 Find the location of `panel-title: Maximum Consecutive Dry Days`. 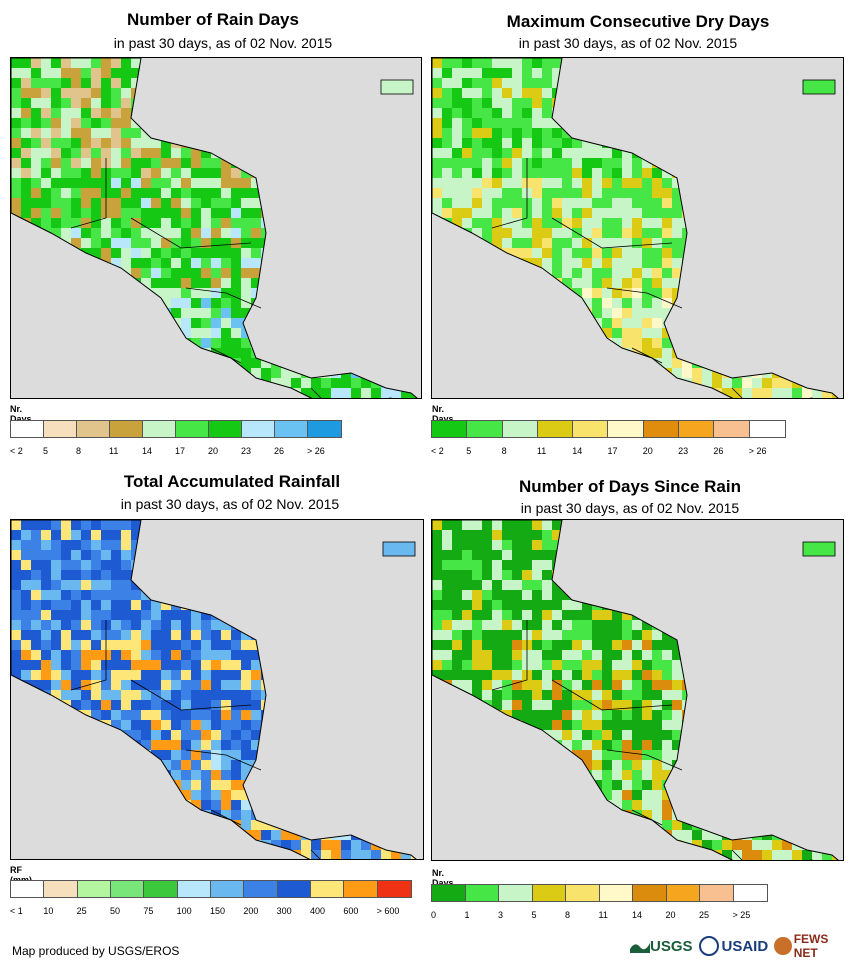

panel-title: Maximum Consecutive Dry Days is located at coordinates (638, 21).